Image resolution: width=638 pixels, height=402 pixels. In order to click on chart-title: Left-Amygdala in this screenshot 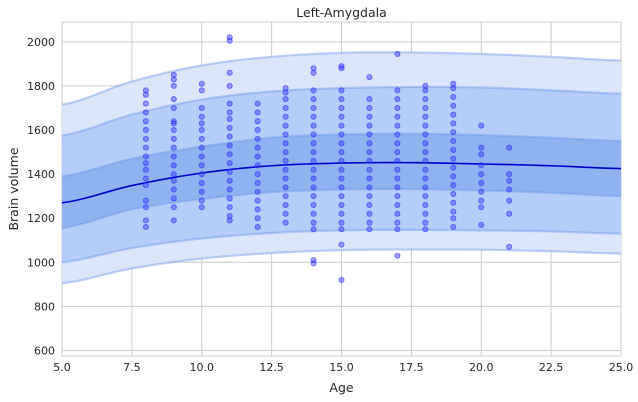, I will do `click(341, 12)`.